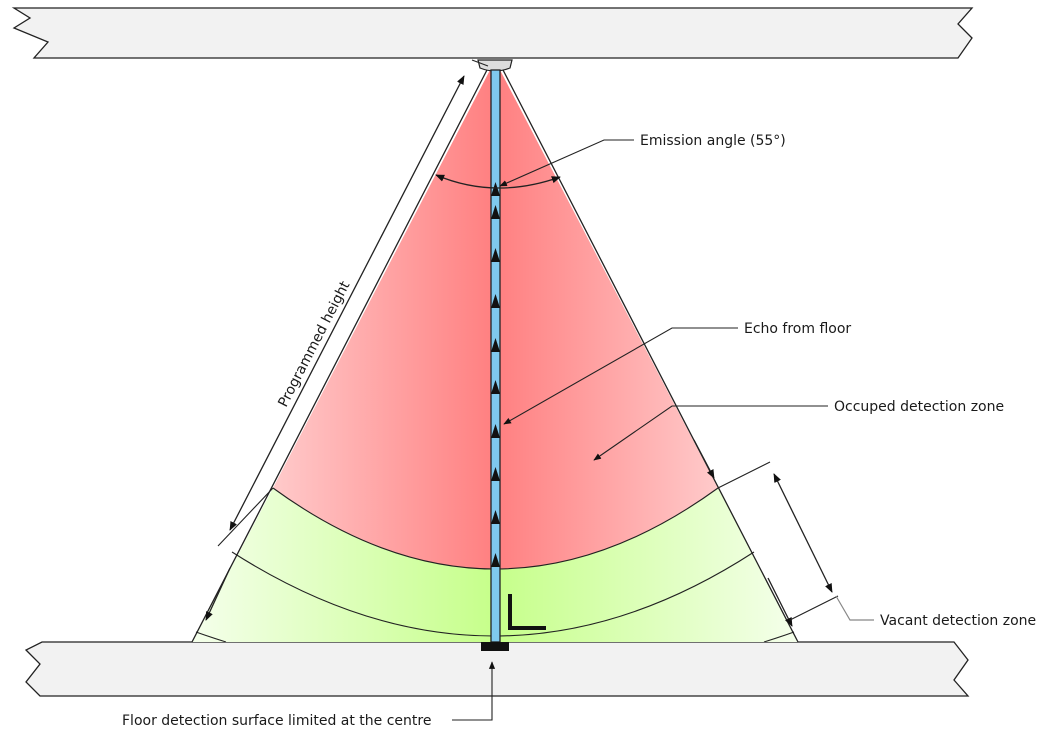 This screenshot has height=731, width=1045. Describe the element at coordinates (704, 459) in the screenshot. I see `right-edge-arrow-occupied` at that location.